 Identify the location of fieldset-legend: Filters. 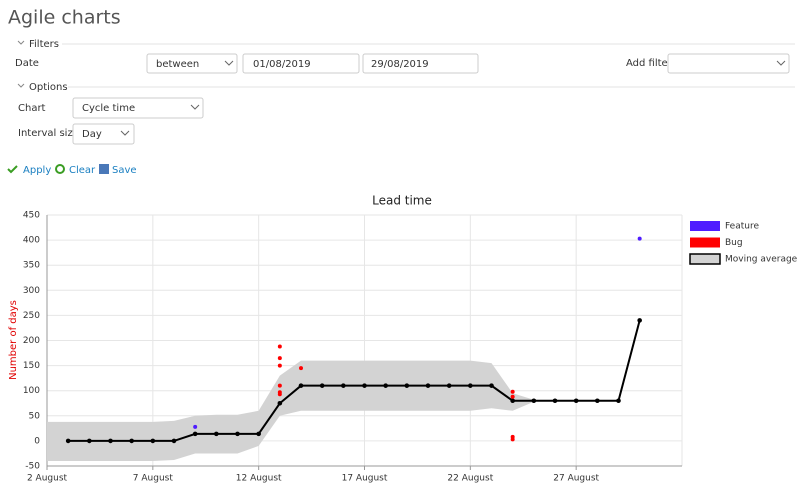
(44, 44).